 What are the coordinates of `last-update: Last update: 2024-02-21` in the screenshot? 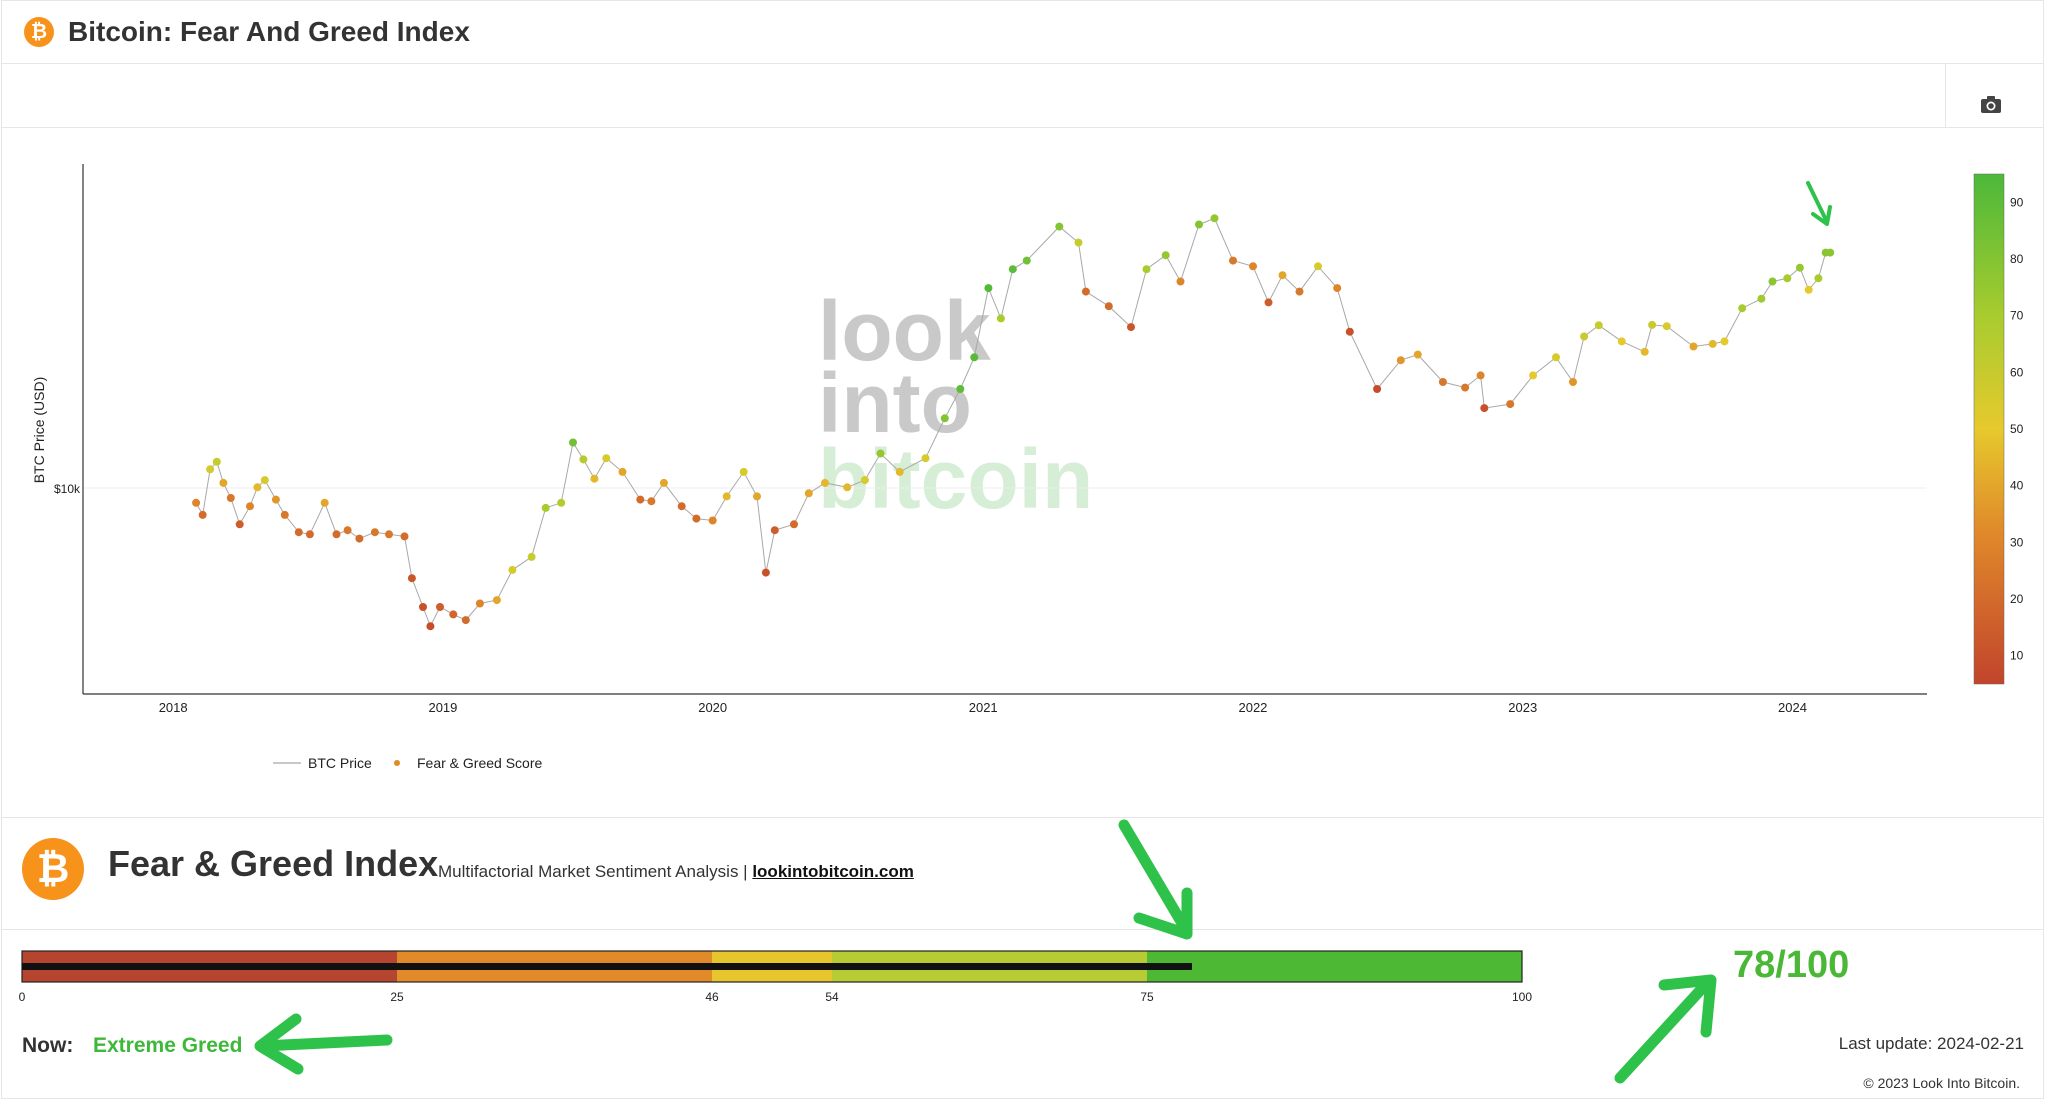 It's located at (1931, 1043).